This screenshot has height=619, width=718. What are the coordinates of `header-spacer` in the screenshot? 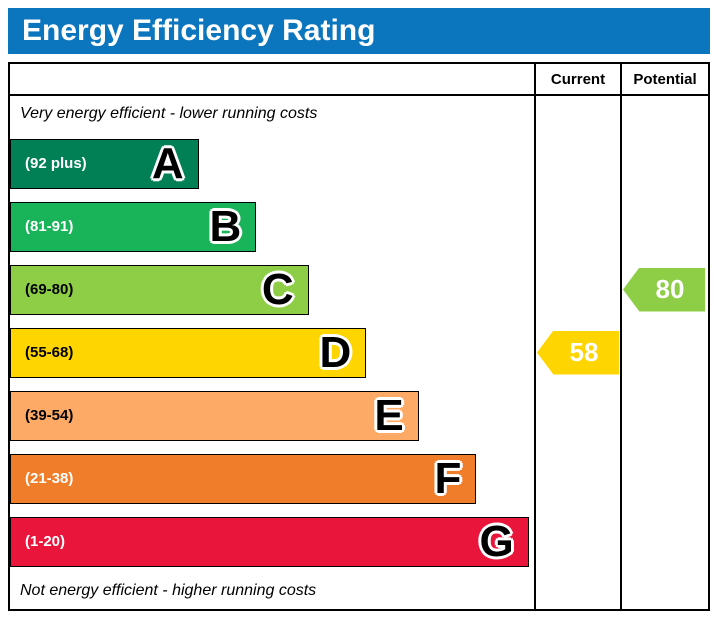 It's located at (272, 79).